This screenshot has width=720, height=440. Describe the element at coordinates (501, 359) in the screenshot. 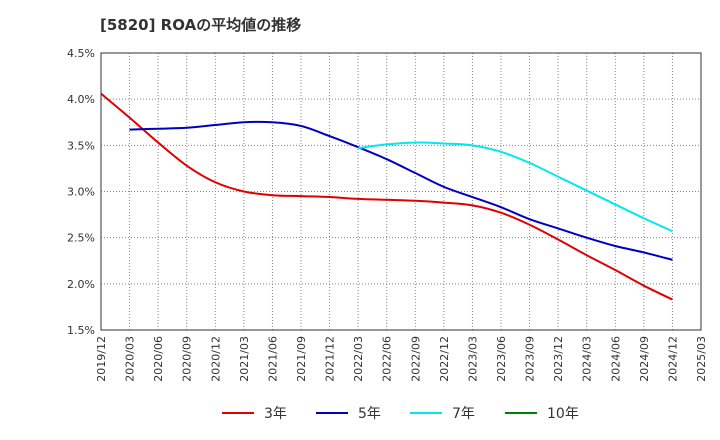

I see `x-tick-label: 2023/06` at that location.